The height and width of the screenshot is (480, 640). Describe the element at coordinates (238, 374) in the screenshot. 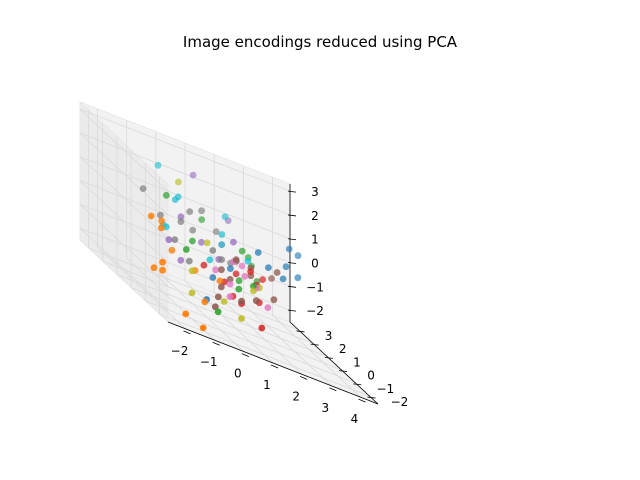

I see `x-tick-label: 0` at that location.